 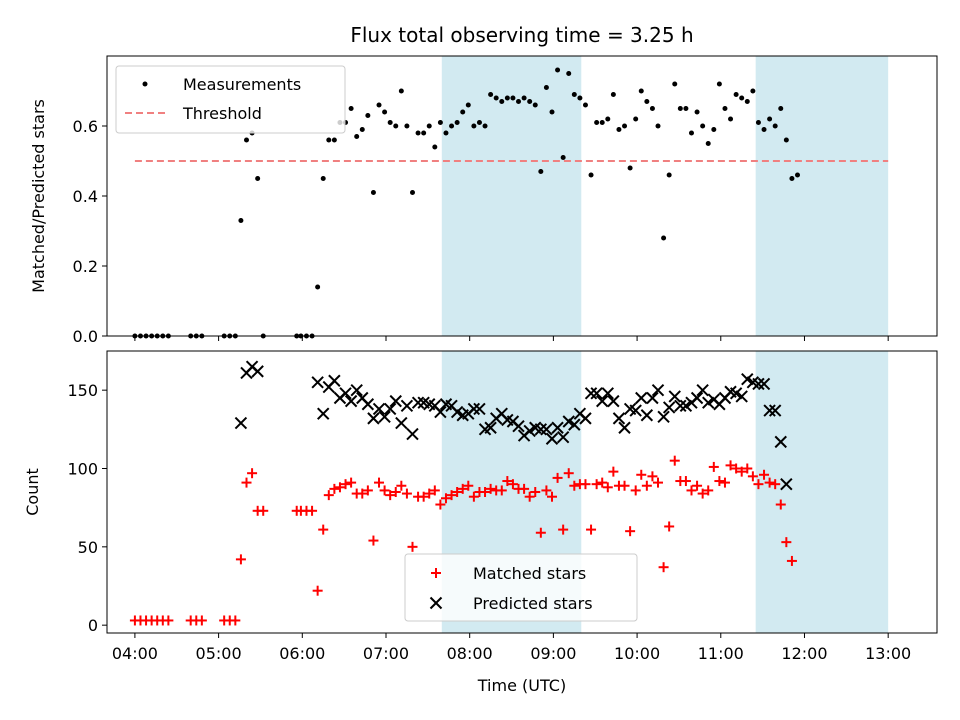 I want to click on bottom-legend-box, so click(x=521, y=587).